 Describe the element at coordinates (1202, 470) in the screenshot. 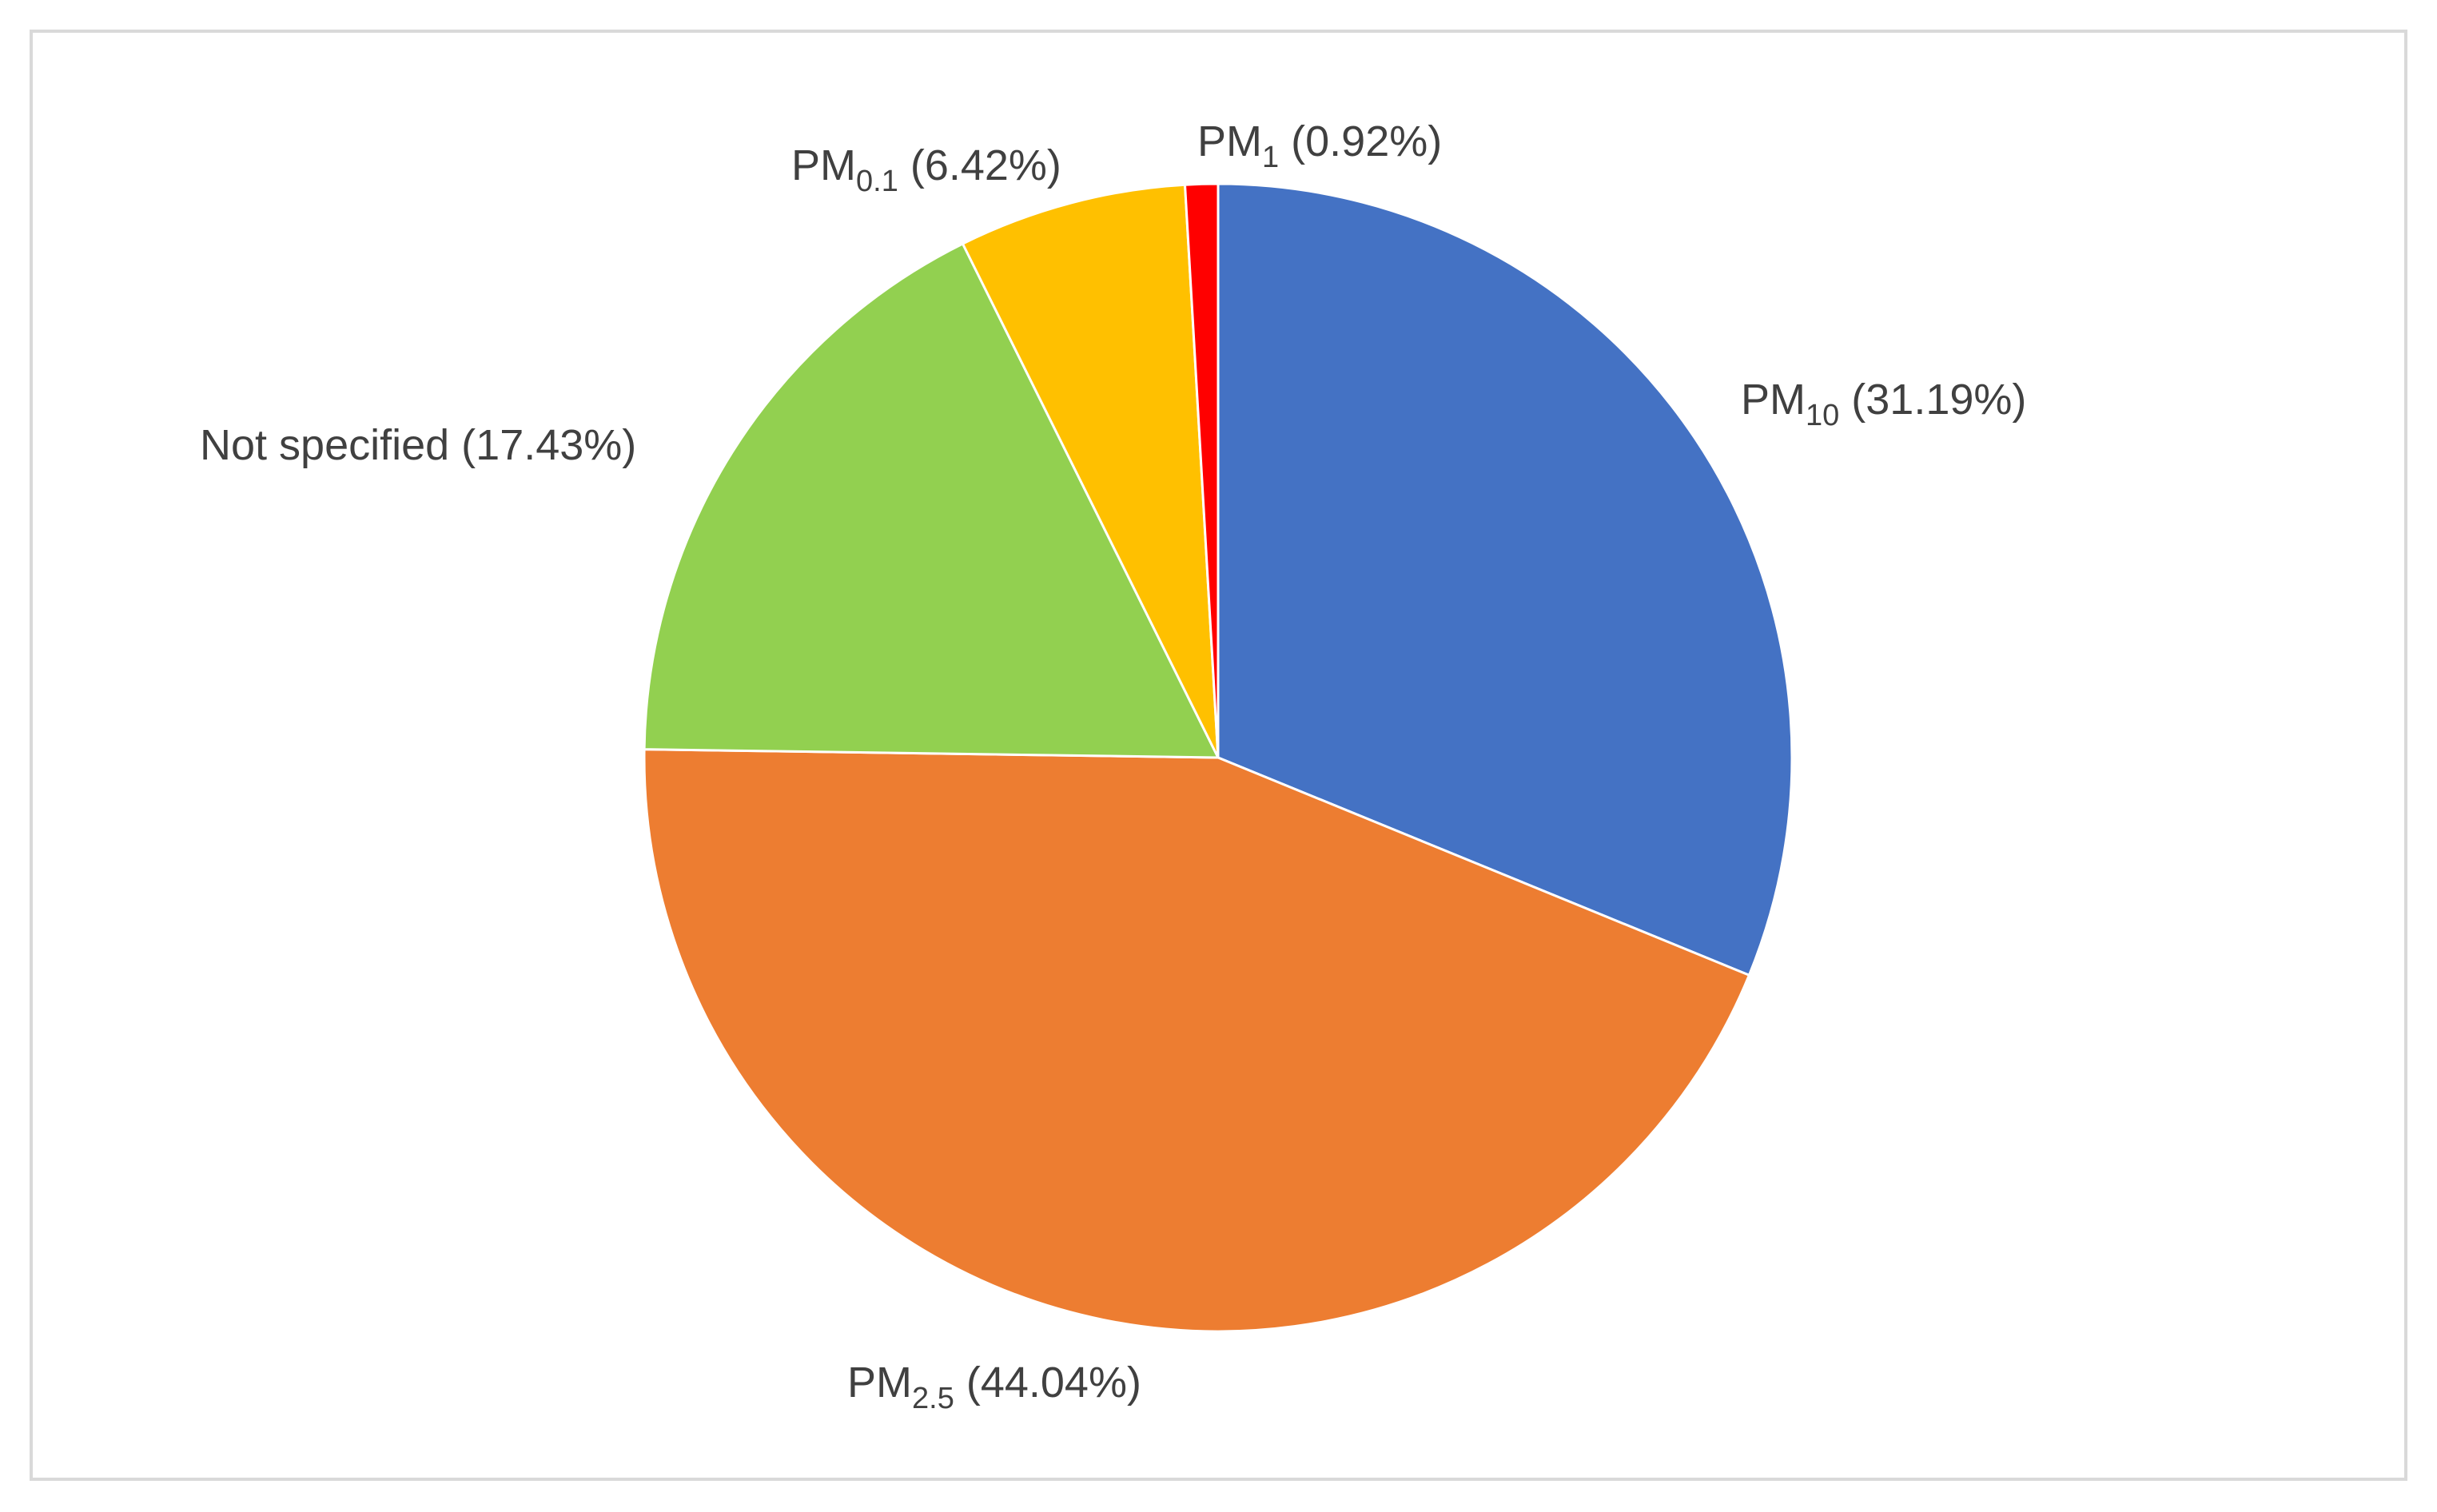

I see `pie-slice-pm1` at that location.